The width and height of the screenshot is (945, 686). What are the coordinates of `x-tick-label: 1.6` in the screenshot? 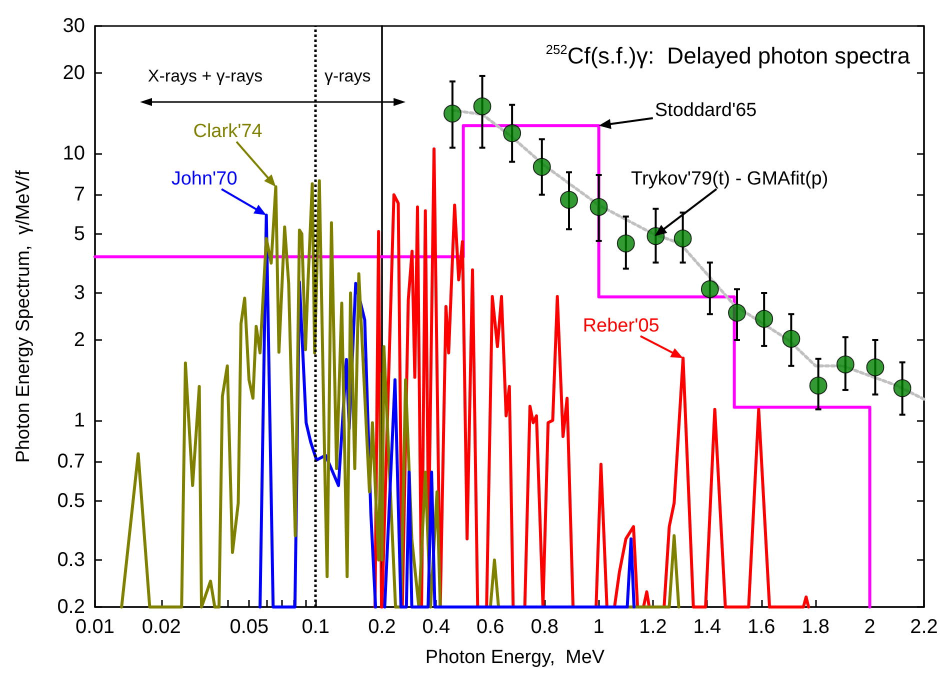 It's located at (761, 627).